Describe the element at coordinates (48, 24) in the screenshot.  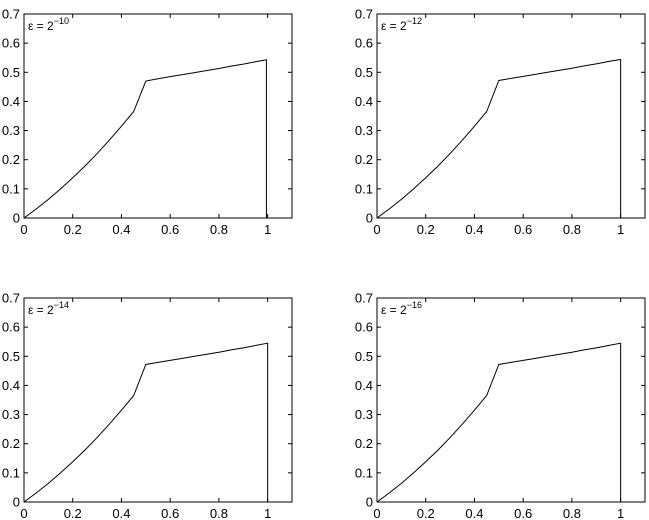
I see `epsilon-annotation: ε = 2−10` at that location.